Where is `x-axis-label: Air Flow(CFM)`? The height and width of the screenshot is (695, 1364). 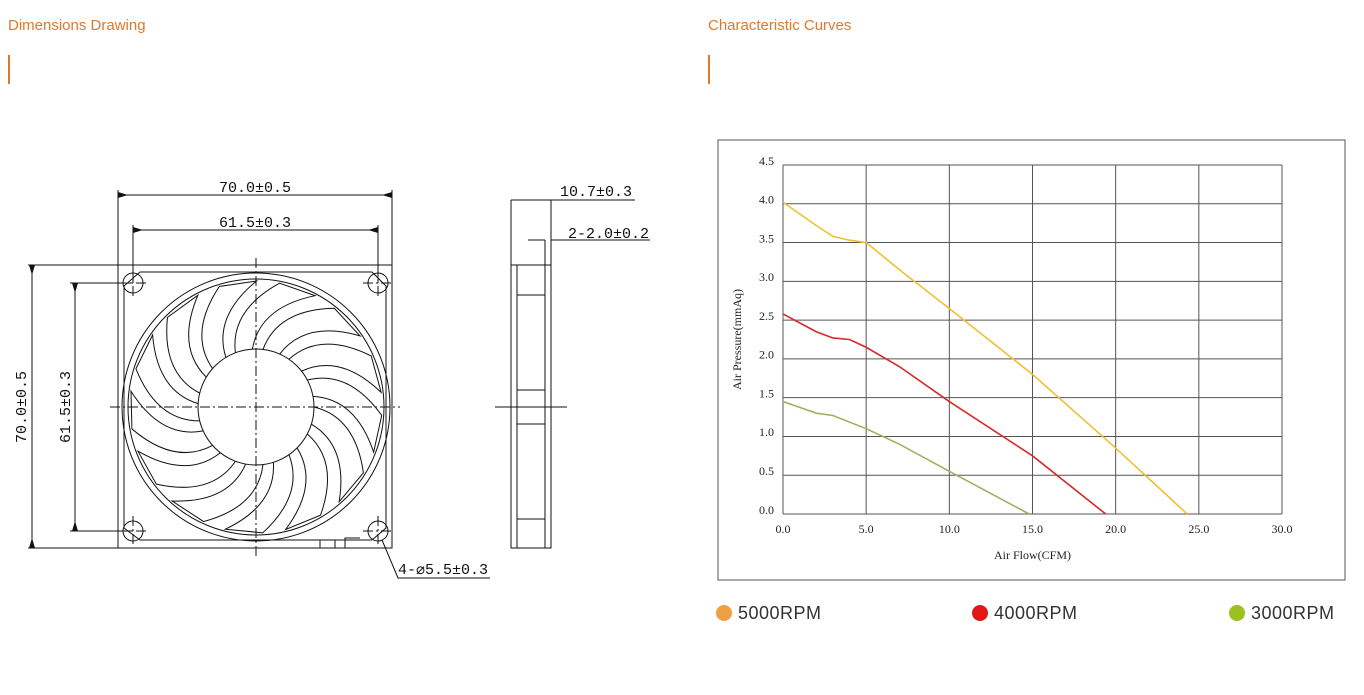
x-axis-label: Air Flow(CFM) is located at coordinates (1032, 555).